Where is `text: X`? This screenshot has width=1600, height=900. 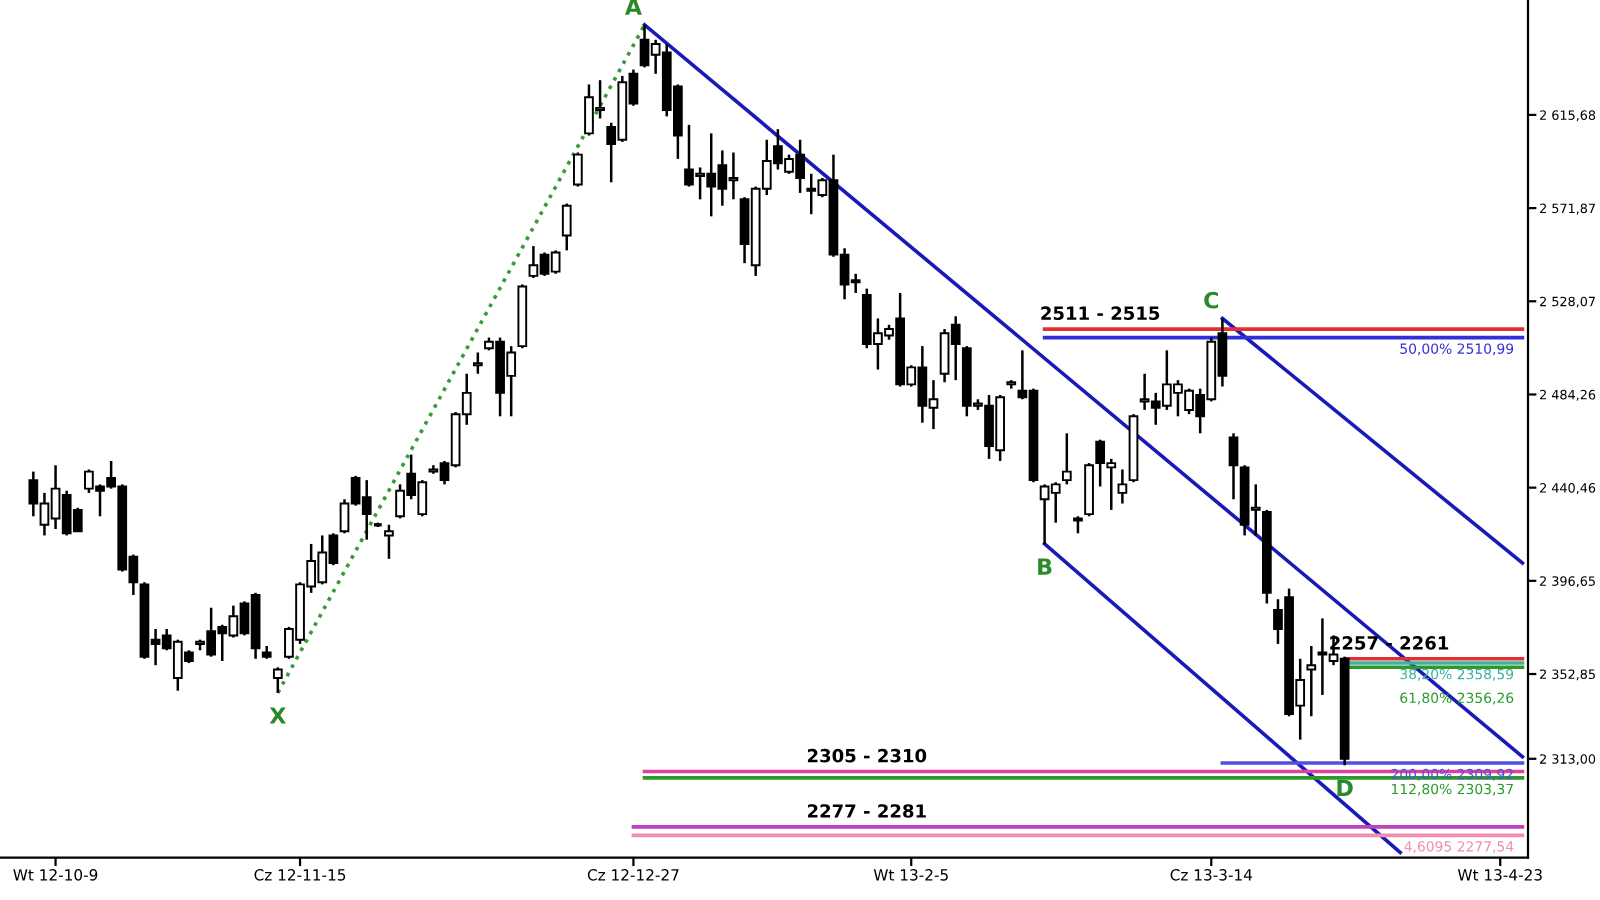 text: X is located at coordinates (277, 715).